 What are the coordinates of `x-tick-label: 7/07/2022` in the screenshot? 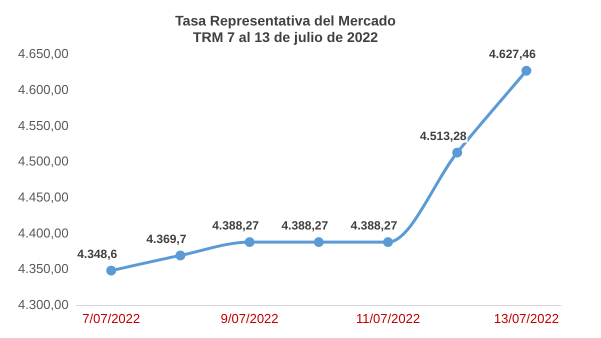 It's located at (111, 318).